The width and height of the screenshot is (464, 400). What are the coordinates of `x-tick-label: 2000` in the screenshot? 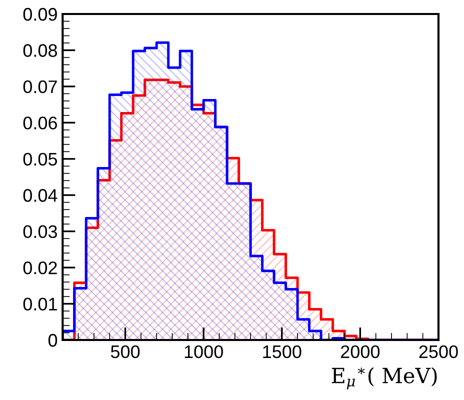 It's located at (360, 351).